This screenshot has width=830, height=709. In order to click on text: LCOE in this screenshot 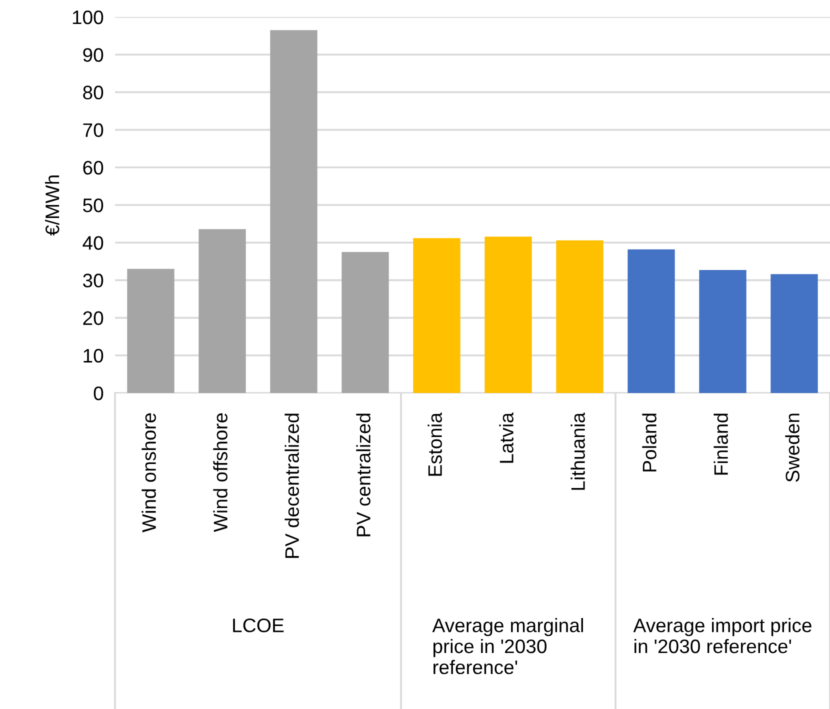, I will do `click(258, 625)`.